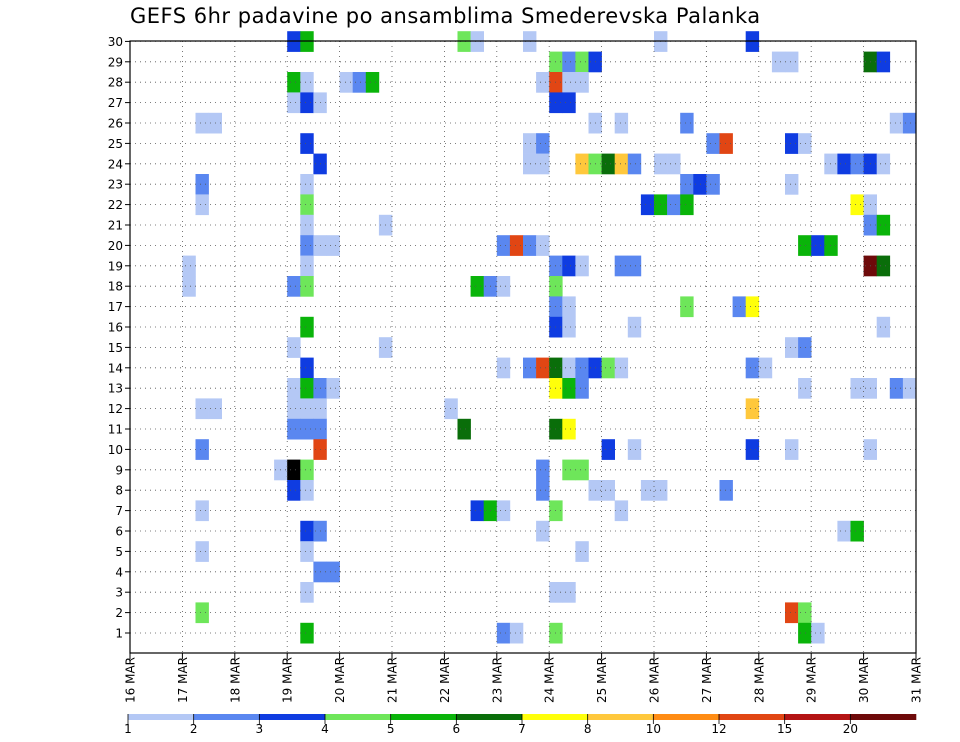 Image resolution: width=960 pixels, height=742 pixels. What do you see at coordinates (115, 287) in the screenshot?
I see `y-tick-label: 18` at bounding box center [115, 287].